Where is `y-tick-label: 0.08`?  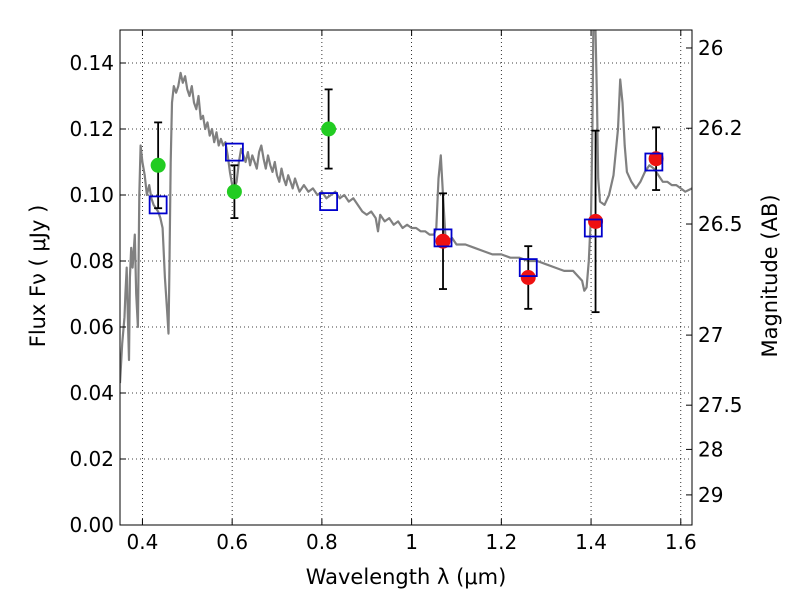 y-tick-label: 0.08 is located at coordinates (91, 261).